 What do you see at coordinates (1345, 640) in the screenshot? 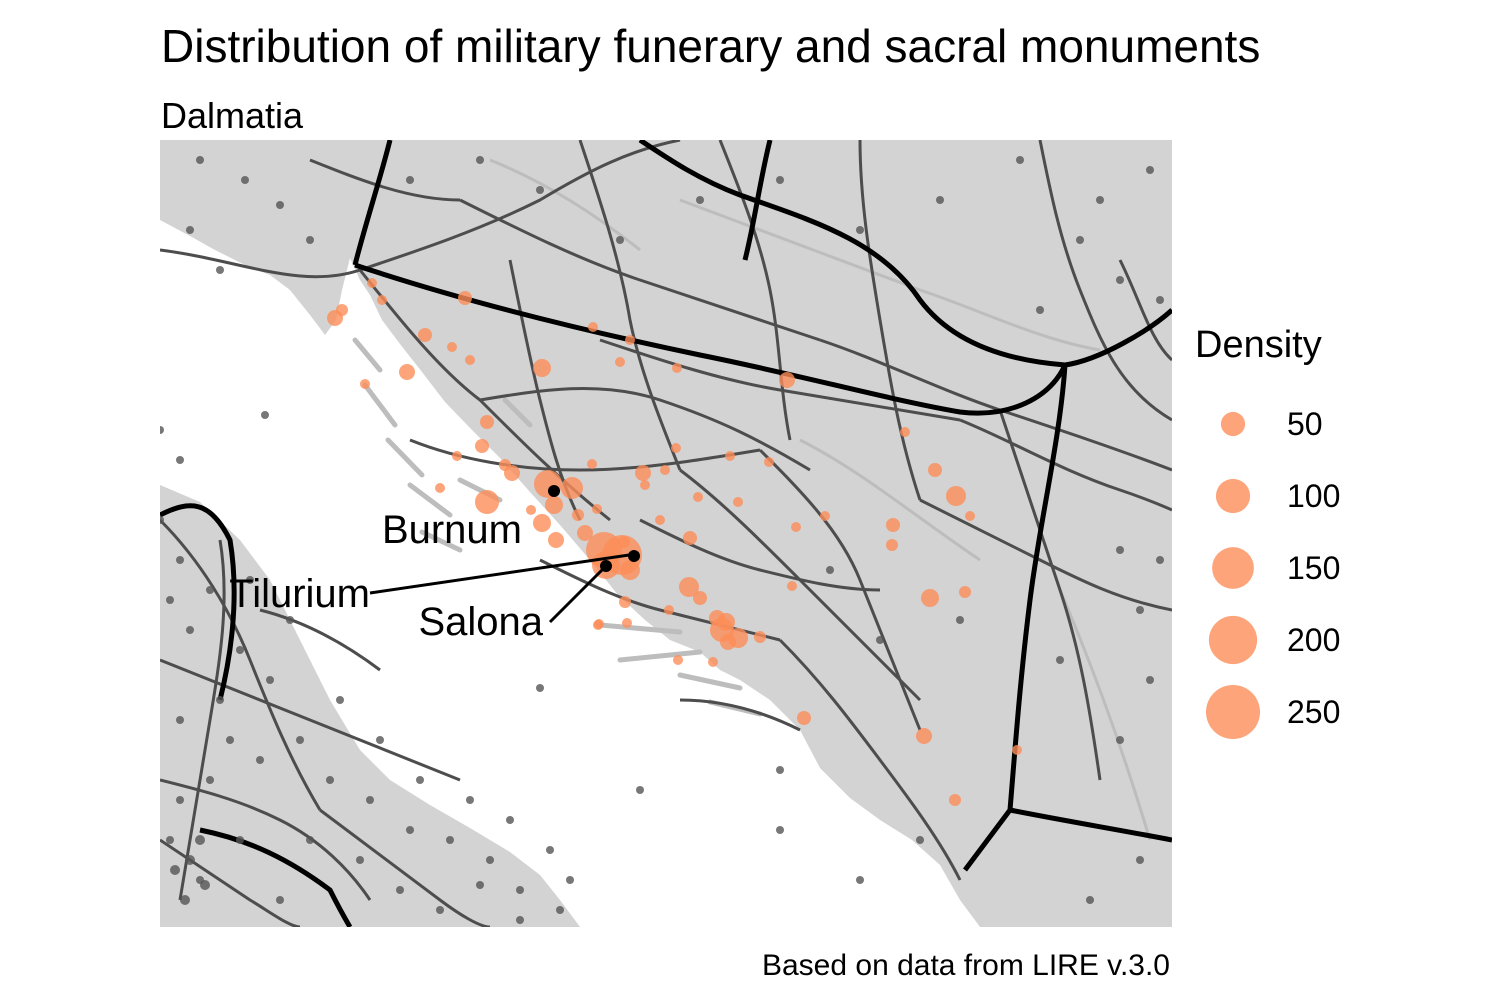
I see `legend-item: 200` at bounding box center [1345, 640].